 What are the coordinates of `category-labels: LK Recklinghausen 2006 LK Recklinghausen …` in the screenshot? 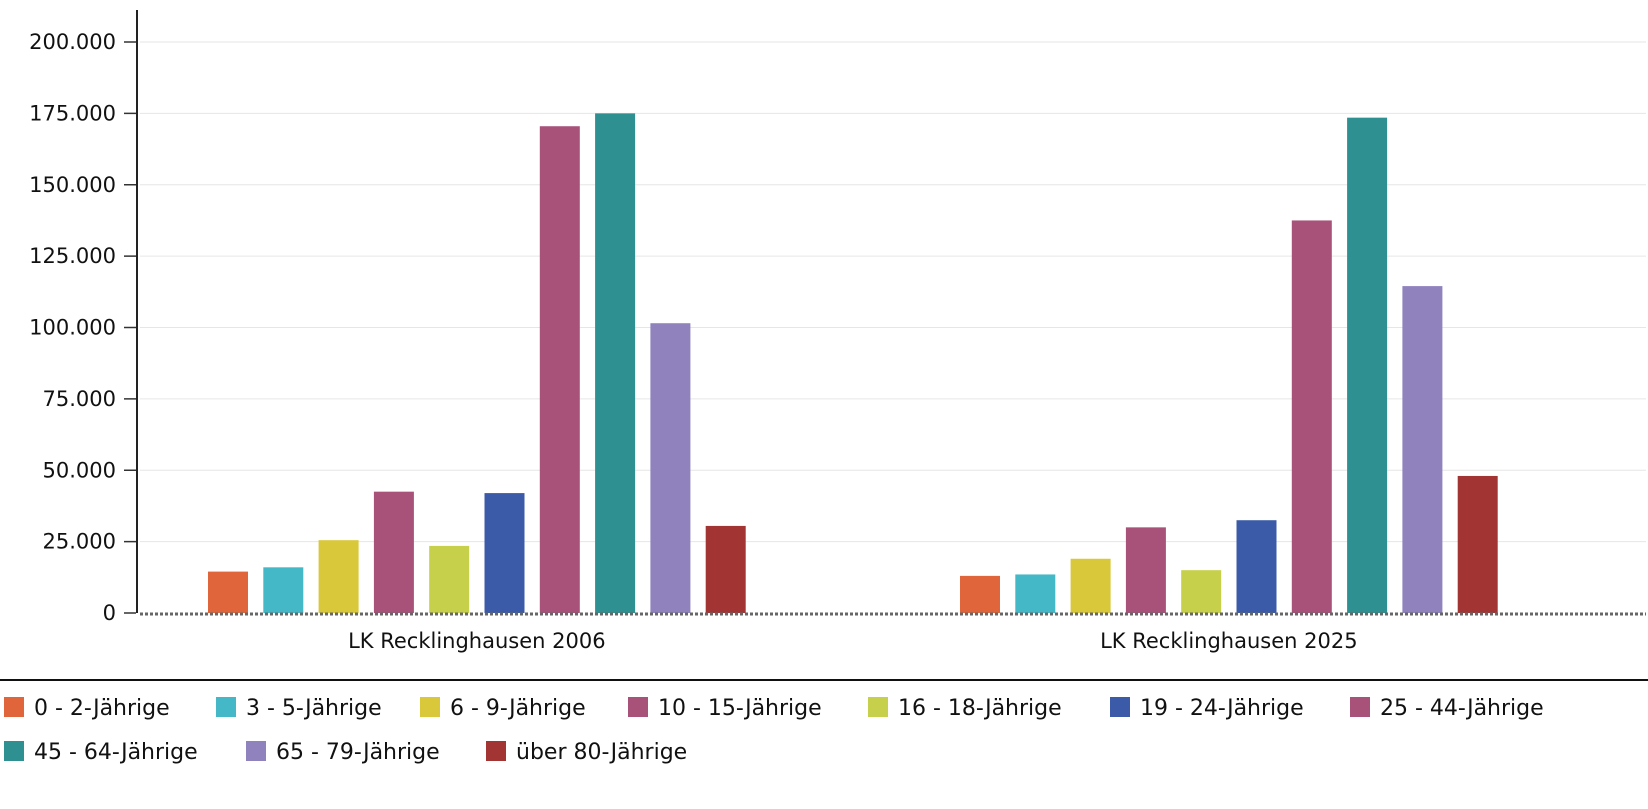 It's located at (853, 641).